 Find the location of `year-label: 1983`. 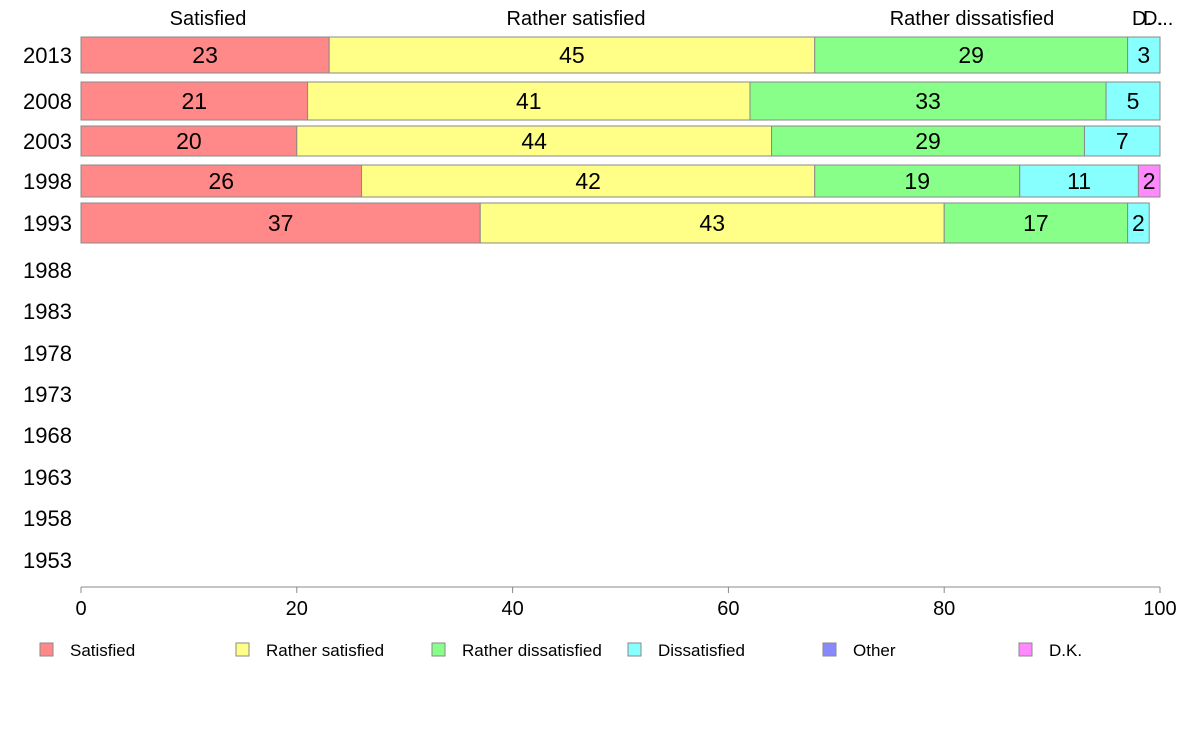

year-label: 1983 is located at coordinates (47, 311).